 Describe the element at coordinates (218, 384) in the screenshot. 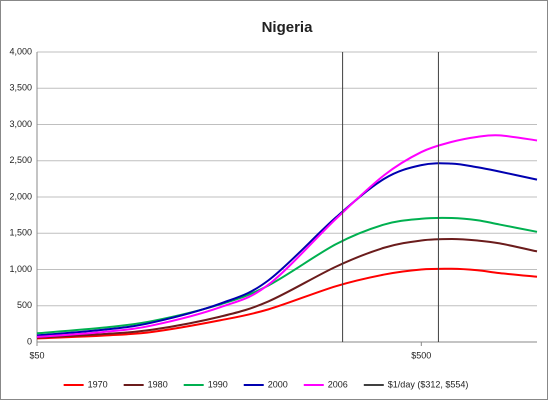

I see `legend-label: 1990` at that location.